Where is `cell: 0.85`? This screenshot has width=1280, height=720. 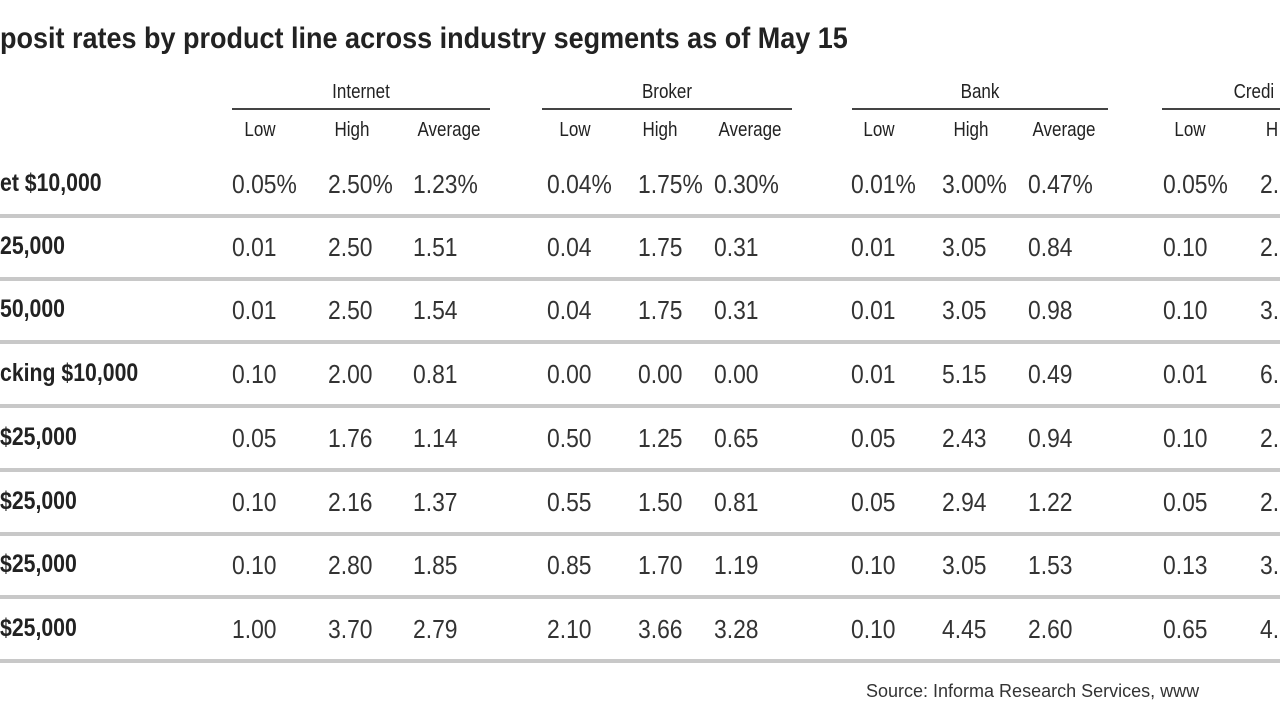
cell: 0.85 is located at coordinates (569, 565).